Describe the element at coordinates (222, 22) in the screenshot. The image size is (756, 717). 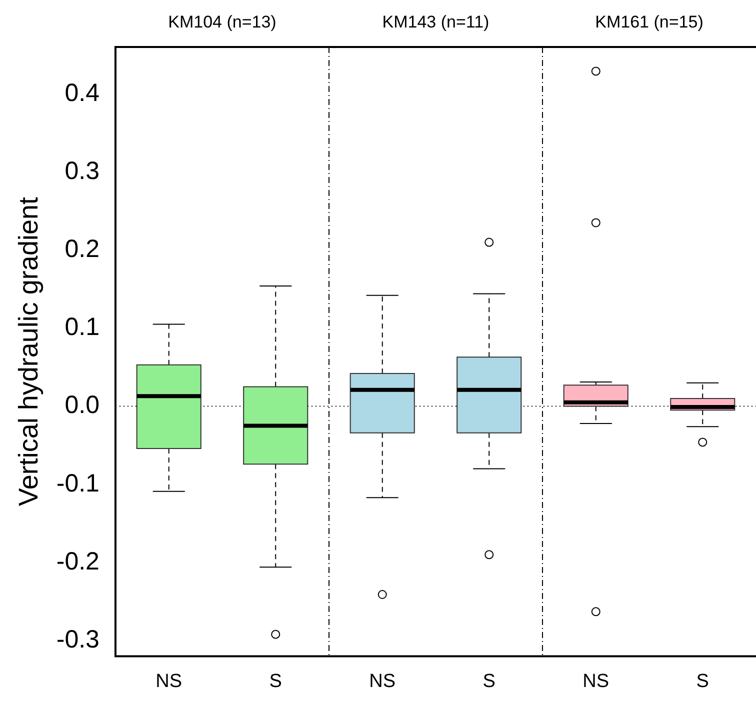
I see `text: KM104 (n=13)` at that location.